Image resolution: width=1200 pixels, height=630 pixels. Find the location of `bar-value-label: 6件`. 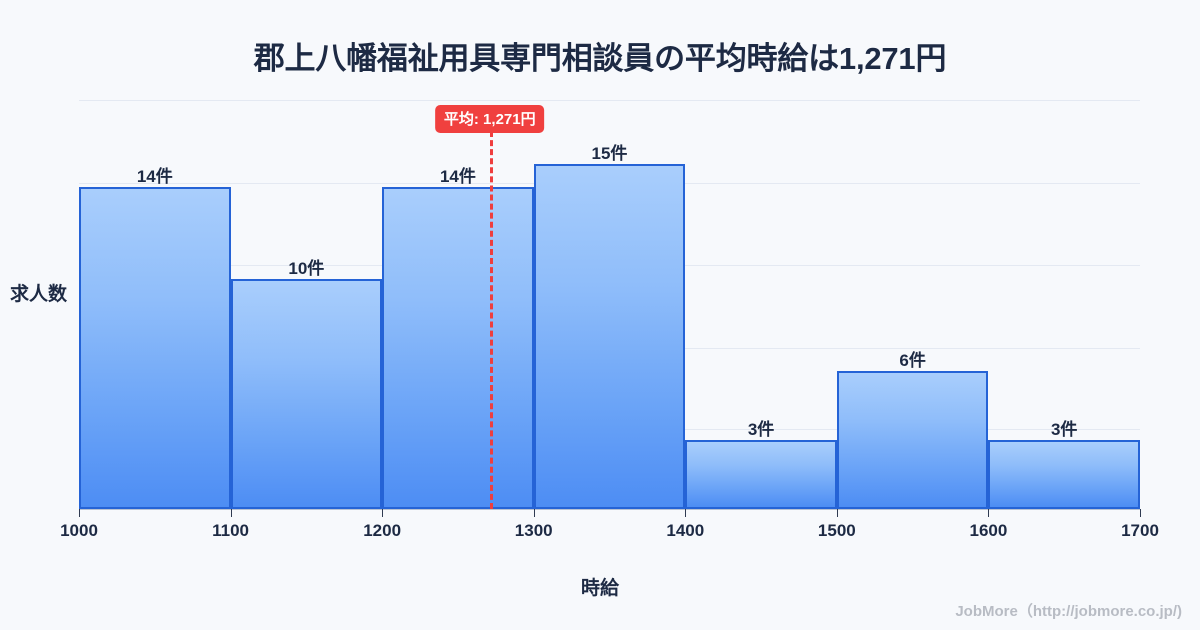

bar-value-label: 6件 is located at coordinates (912, 361).